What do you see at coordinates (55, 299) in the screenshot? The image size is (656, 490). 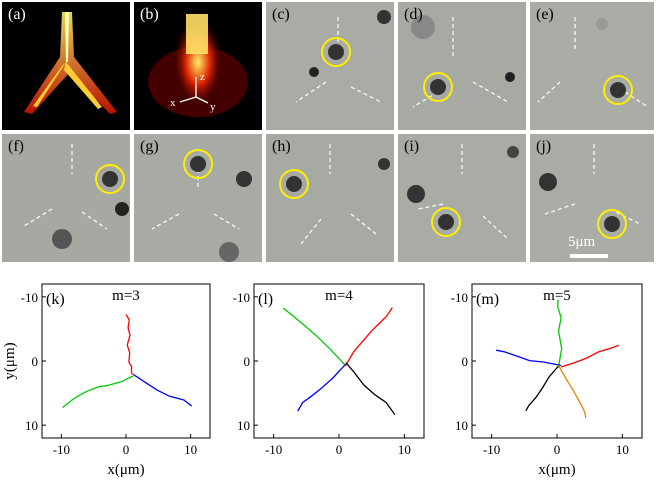 I see `panel-label: (k)` at bounding box center [55, 299].